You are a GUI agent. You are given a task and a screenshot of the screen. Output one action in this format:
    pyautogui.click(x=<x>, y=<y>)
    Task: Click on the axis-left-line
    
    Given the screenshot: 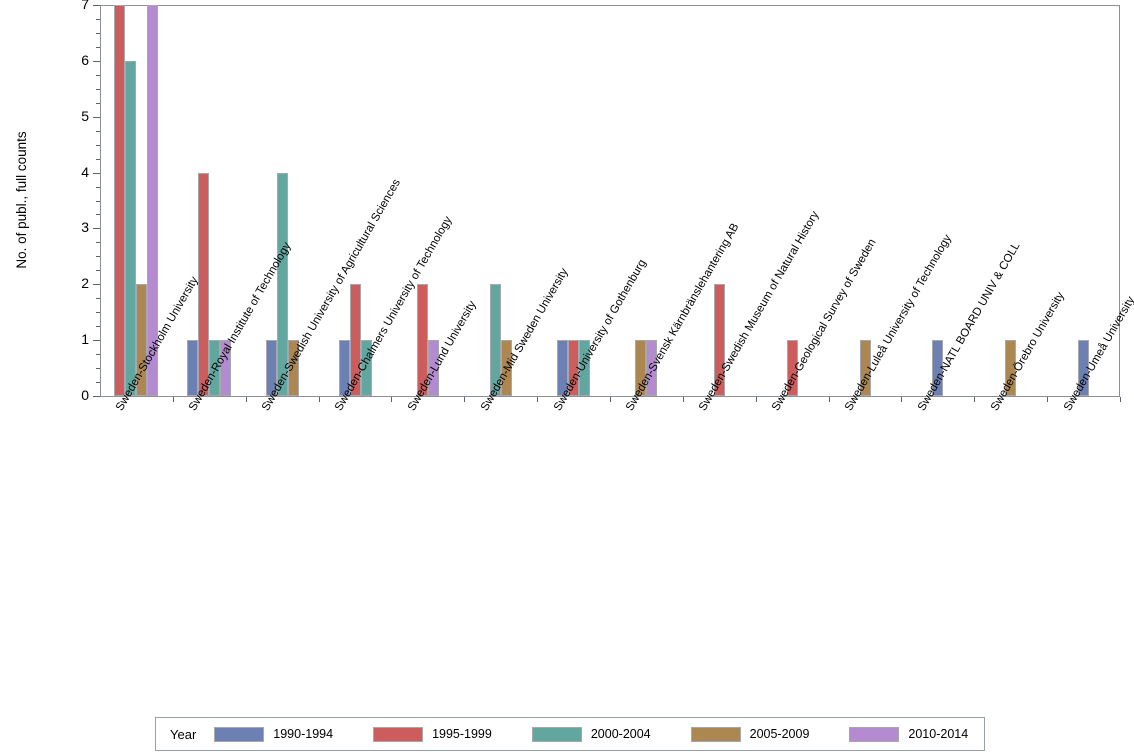 What is the action you would take?
    pyautogui.click(x=100, y=201)
    